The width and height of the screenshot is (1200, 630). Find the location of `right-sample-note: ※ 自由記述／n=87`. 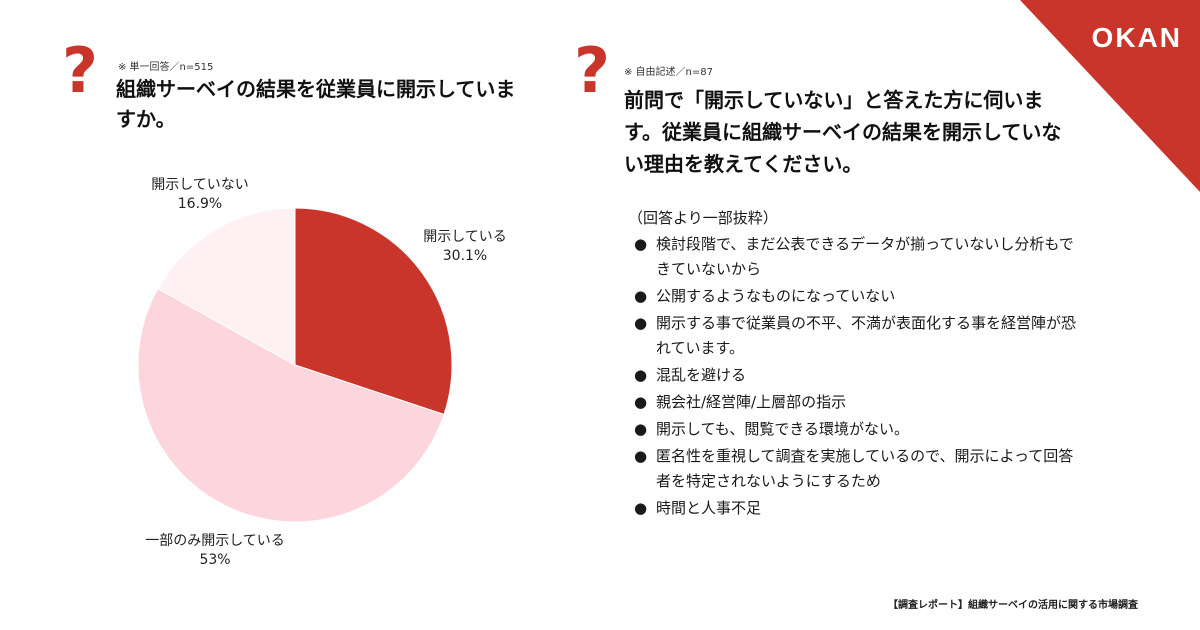

right-sample-note: ※ 自由記述／n=87 is located at coordinates (668, 72).